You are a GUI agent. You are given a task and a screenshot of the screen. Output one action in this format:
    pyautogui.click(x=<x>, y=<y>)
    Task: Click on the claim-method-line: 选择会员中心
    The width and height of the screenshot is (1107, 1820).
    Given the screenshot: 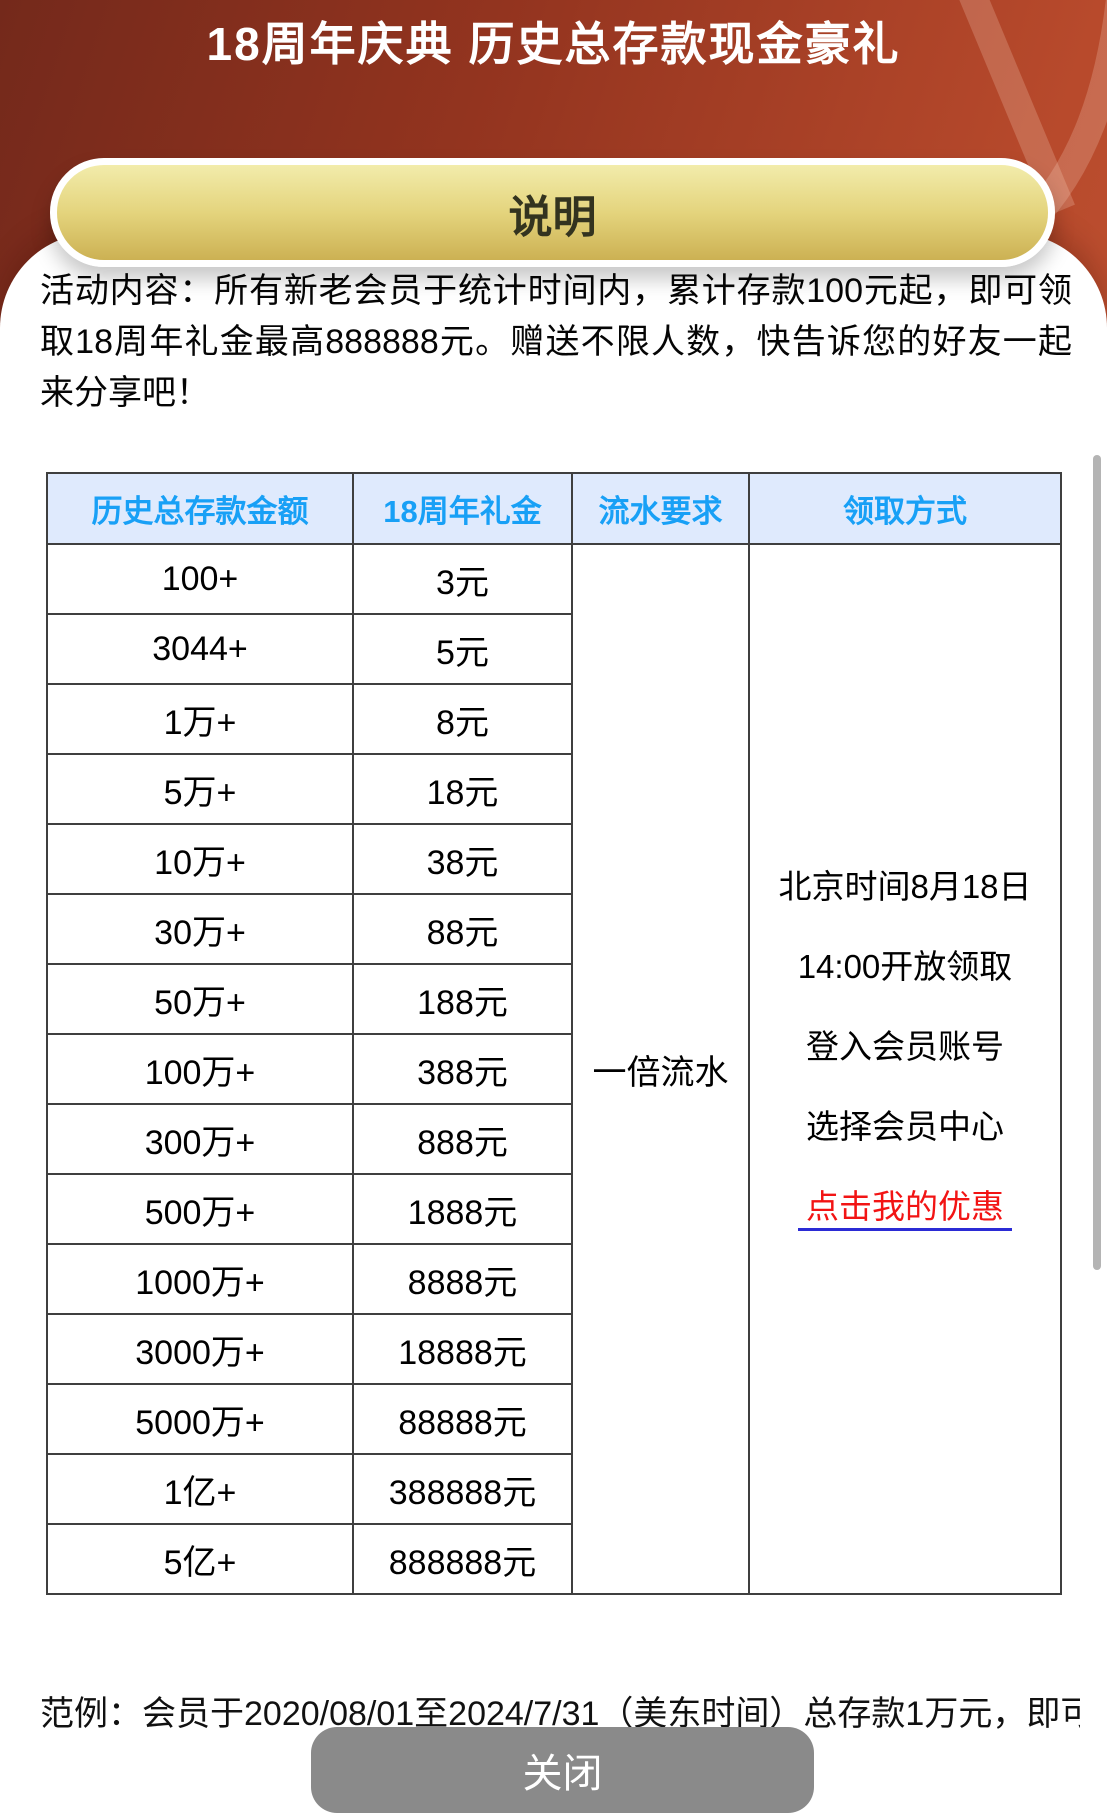 What is the action you would take?
    pyautogui.click(x=905, y=1126)
    